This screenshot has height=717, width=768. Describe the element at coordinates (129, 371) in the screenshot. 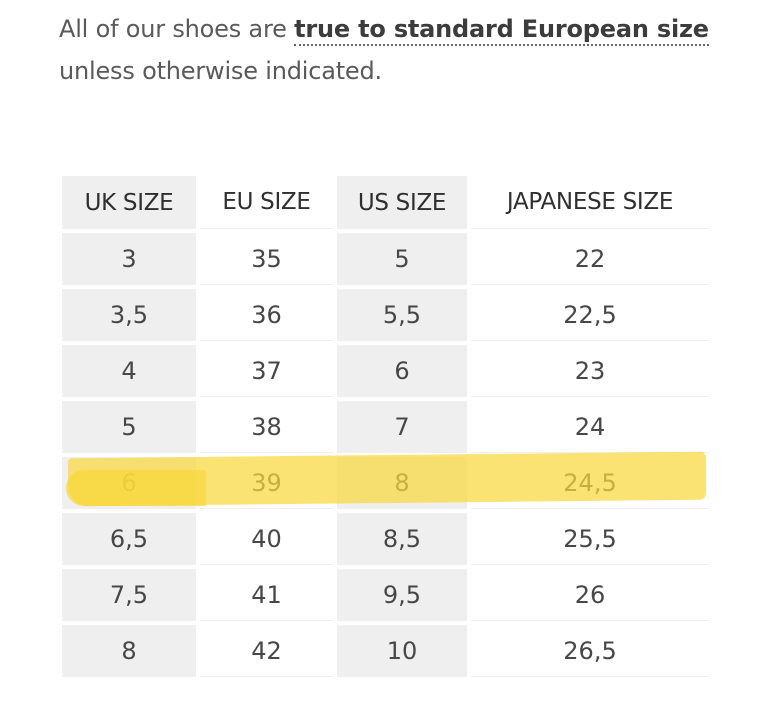

I see `cell-uk: 4` at that location.